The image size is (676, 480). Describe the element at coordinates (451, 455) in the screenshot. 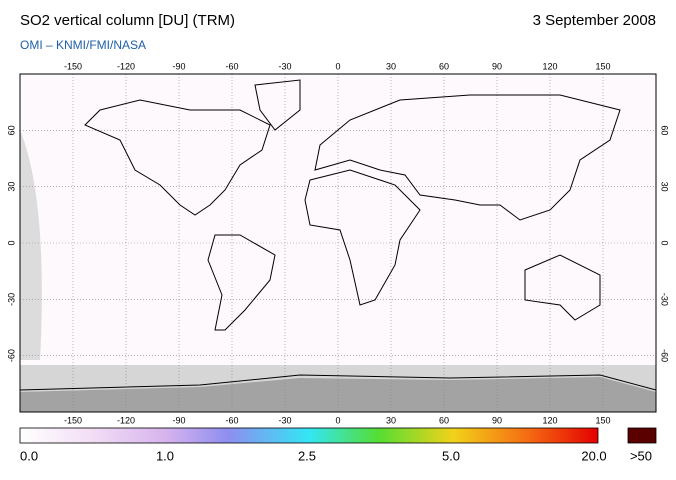

I see `colorbar-label: 5.0` at that location.